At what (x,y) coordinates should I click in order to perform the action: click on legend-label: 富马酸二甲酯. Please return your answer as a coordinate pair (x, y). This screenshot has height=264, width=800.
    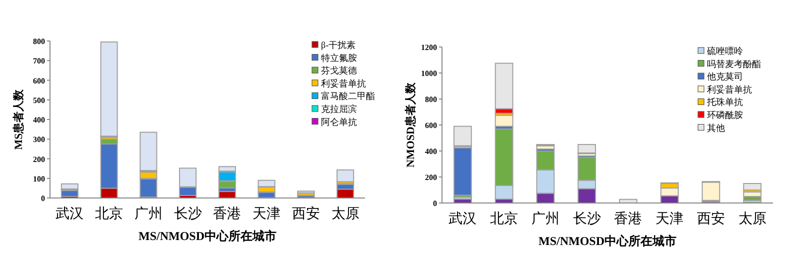
    Looking at the image, I should click on (348, 96).